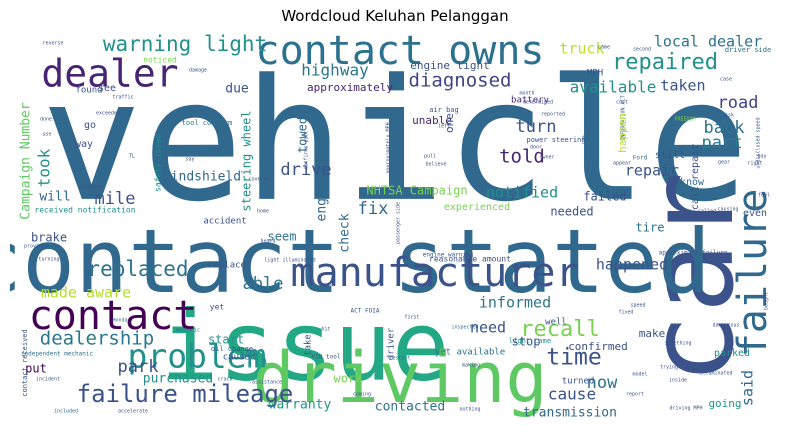 The image size is (790, 427). I want to click on word-windshield: windshield, so click(202, 177).